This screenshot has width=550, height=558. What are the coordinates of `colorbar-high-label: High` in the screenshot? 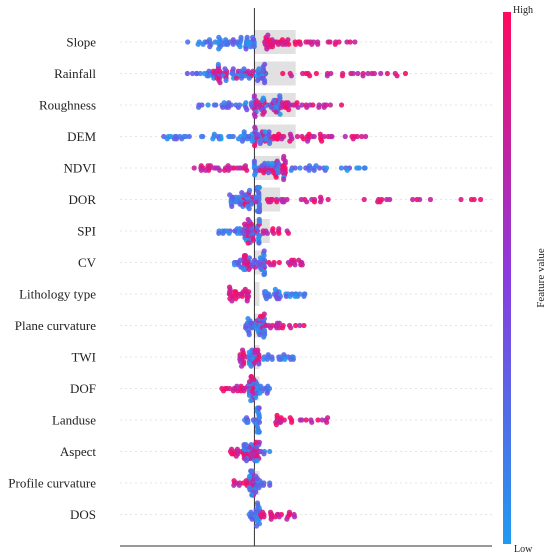 It's located at (523, 10).